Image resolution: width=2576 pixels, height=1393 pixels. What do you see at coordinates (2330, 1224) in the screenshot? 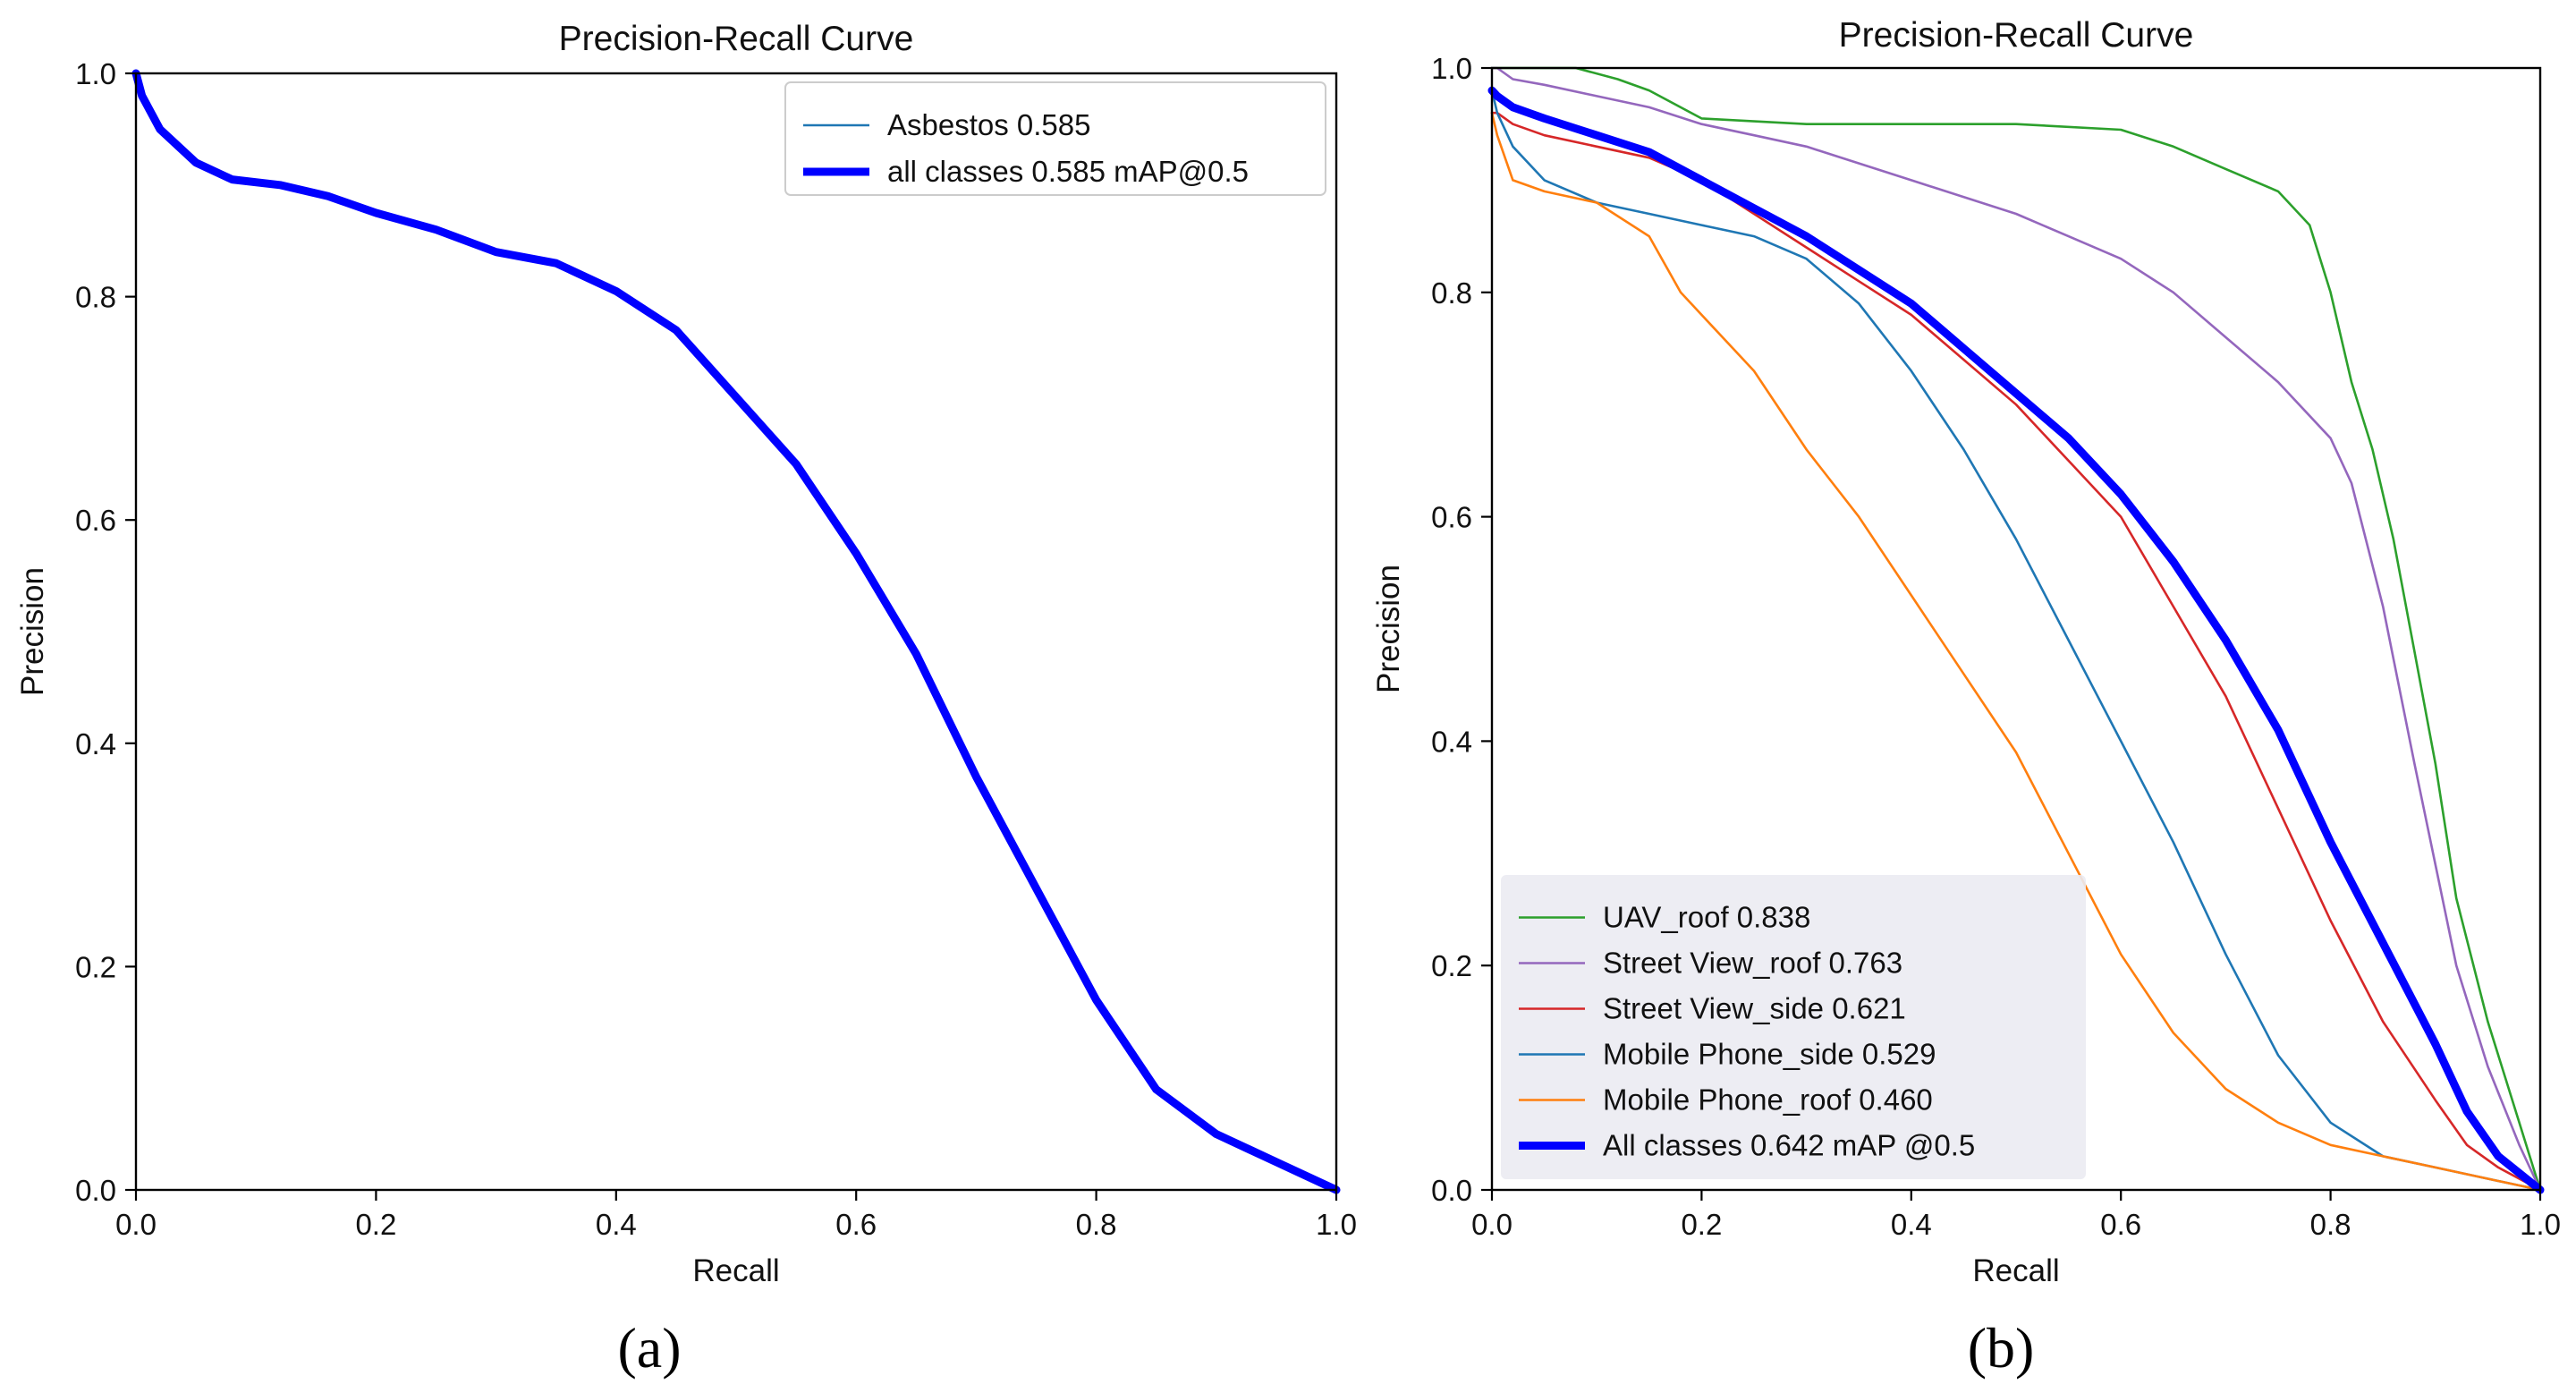
I see `chart-b-x-tick-label-4: 0.8` at bounding box center [2330, 1224].